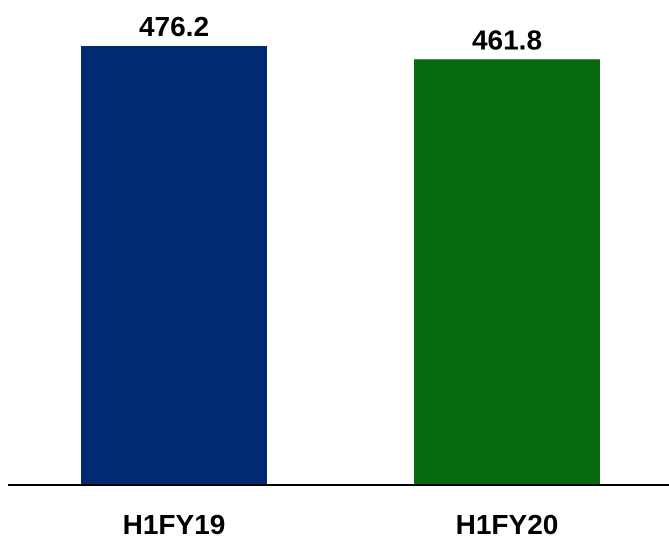 This screenshot has width=669, height=538. I want to click on data-label-h1fy20: 461.8, so click(507, 39).